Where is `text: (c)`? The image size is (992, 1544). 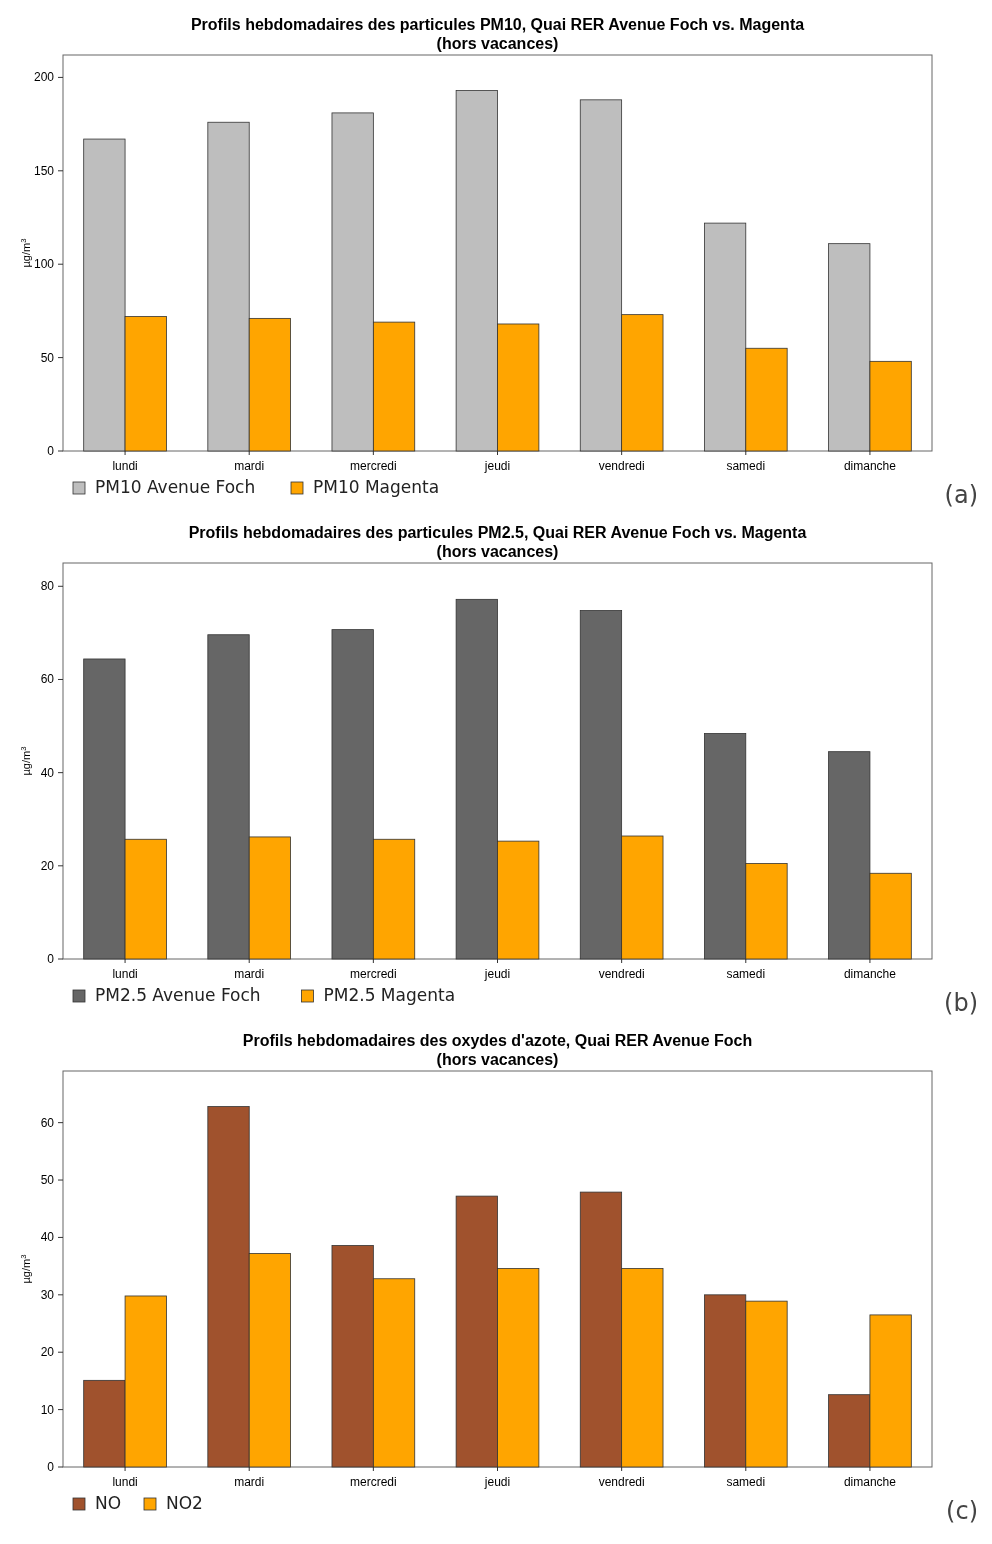 text: (c) is located at coordinates (962, 1511).